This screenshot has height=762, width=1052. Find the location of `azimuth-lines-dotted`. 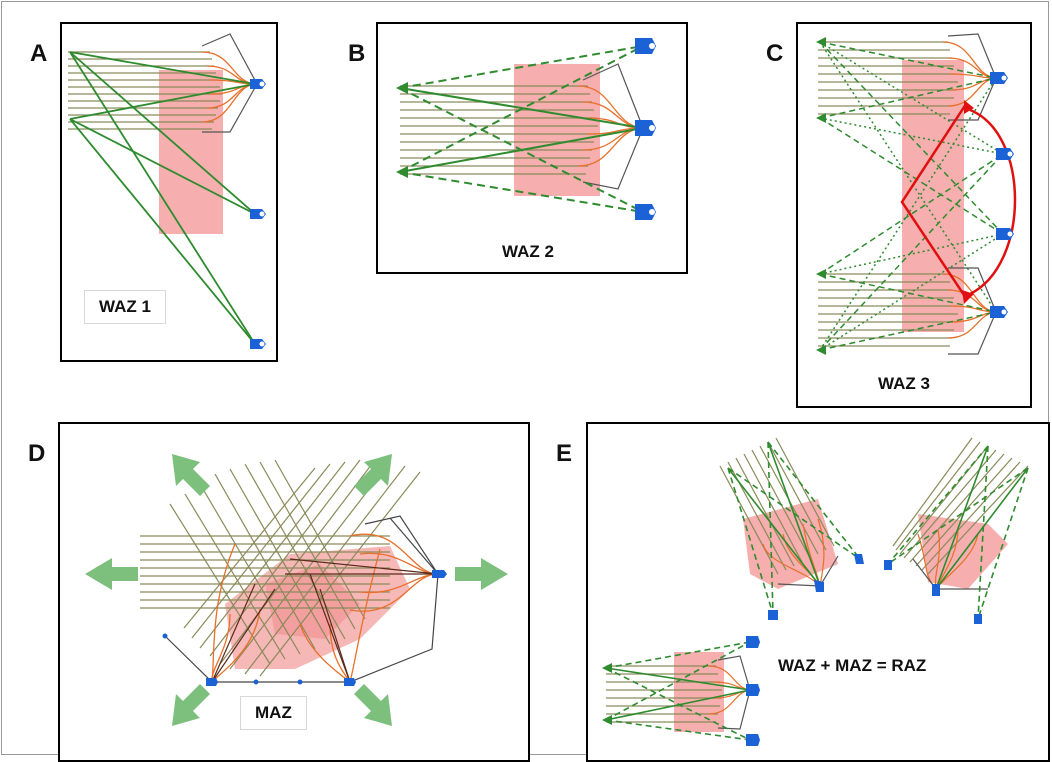

azimuth-lines-dotted is located at coordinates (911, 196).